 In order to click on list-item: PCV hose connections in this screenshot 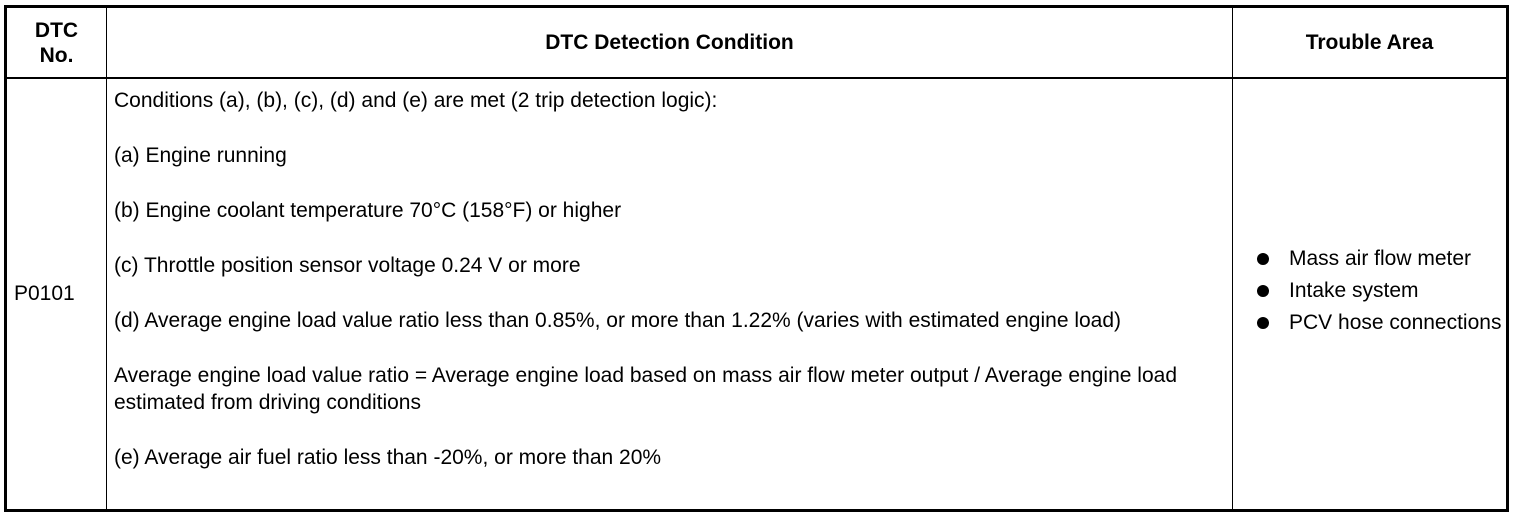, I will do `click(1379, 323)`.